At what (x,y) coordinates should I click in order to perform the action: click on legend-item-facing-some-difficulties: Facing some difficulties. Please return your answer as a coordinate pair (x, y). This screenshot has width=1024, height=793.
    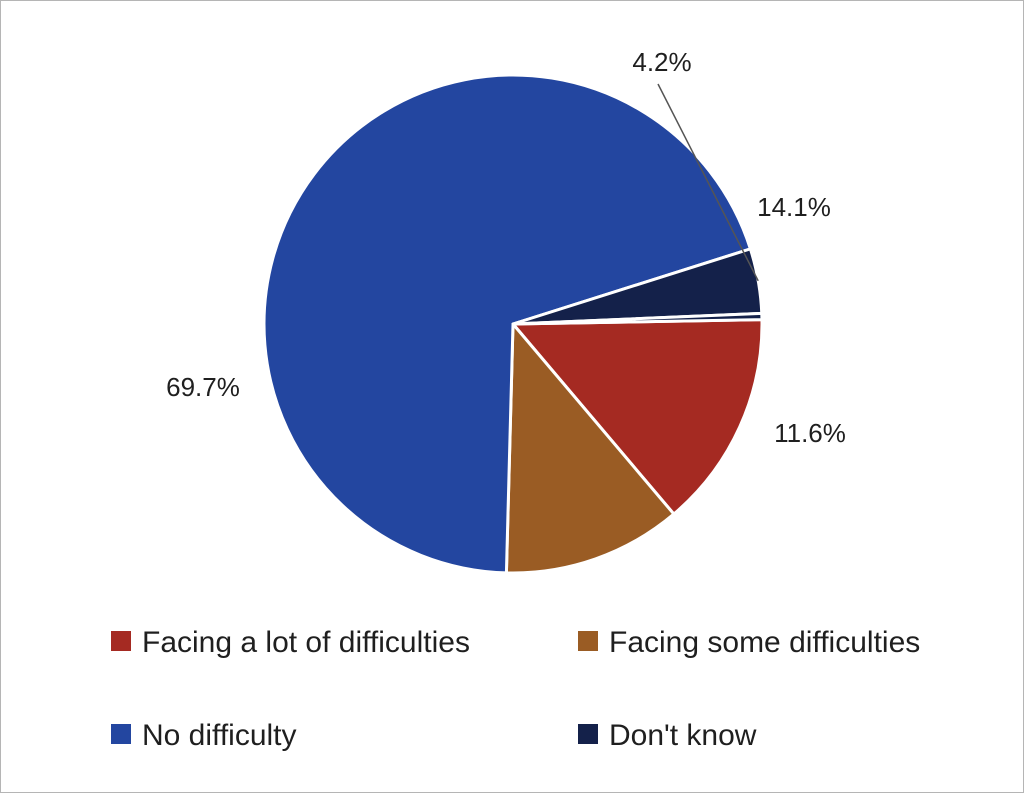
    Looking at the image, I should click on (749, 642).